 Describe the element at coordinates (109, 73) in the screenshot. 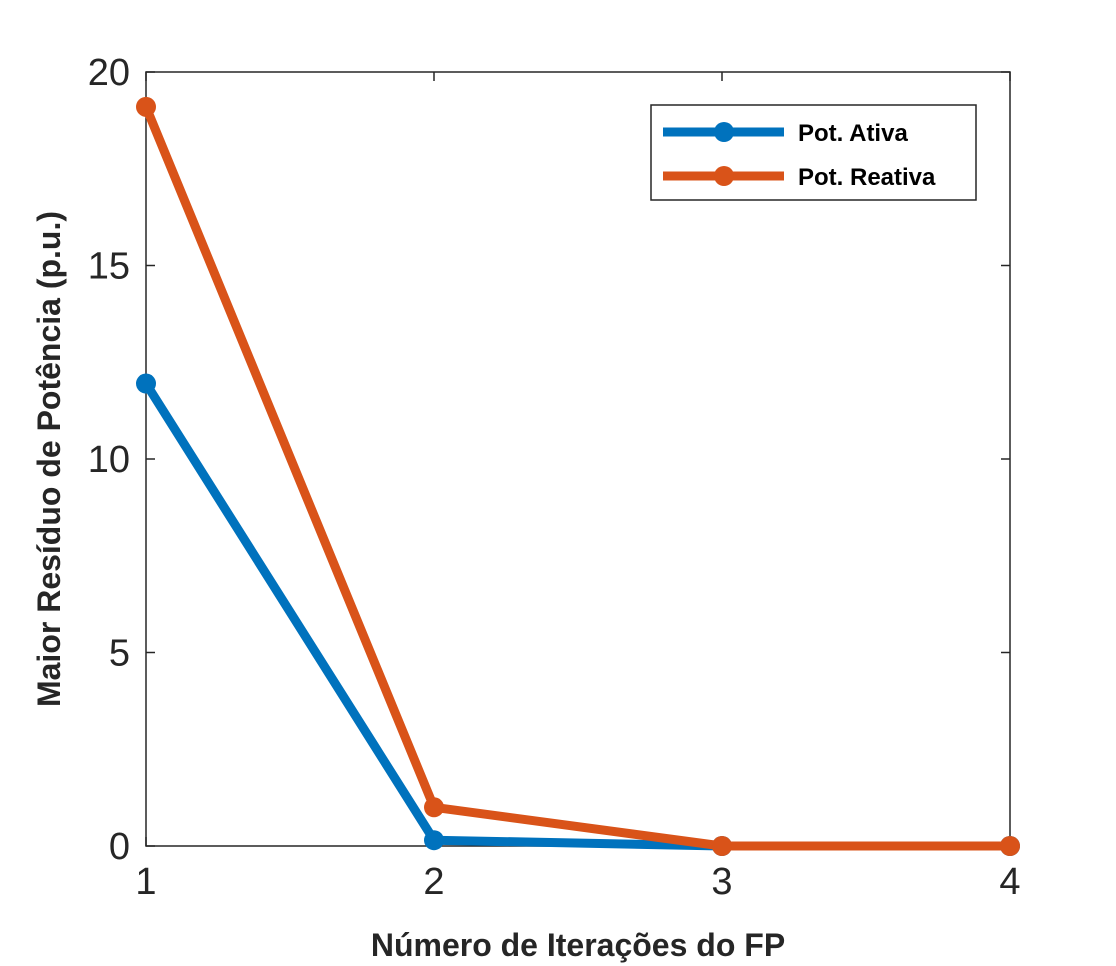

I see `y-tick-label: 20` at that location.